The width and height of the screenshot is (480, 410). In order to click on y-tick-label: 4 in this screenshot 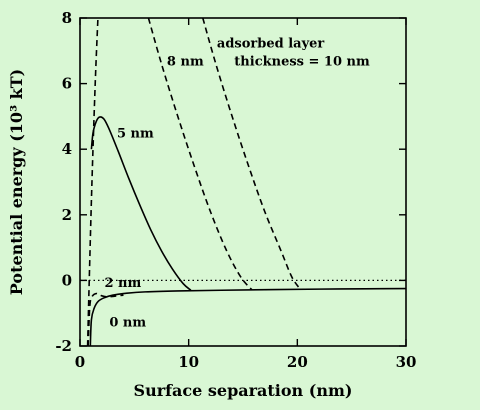, I will do `click(67, 149)`.